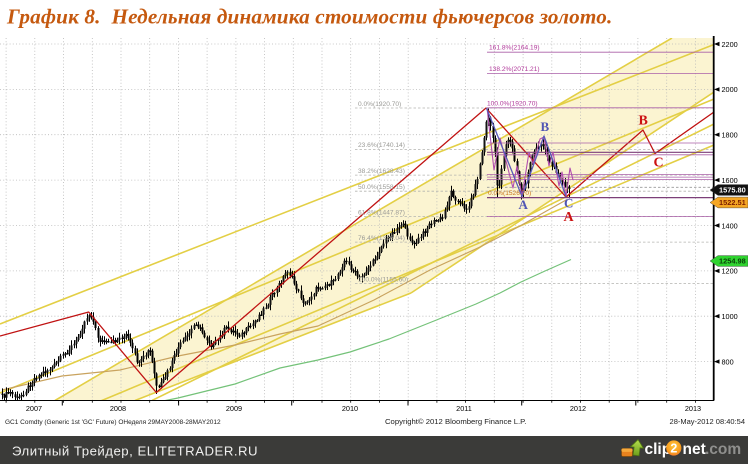  What do you see at coordinates (730, 225) in the screenshot?
I see `svg-text: 1400` at bounding box center [730, 225].